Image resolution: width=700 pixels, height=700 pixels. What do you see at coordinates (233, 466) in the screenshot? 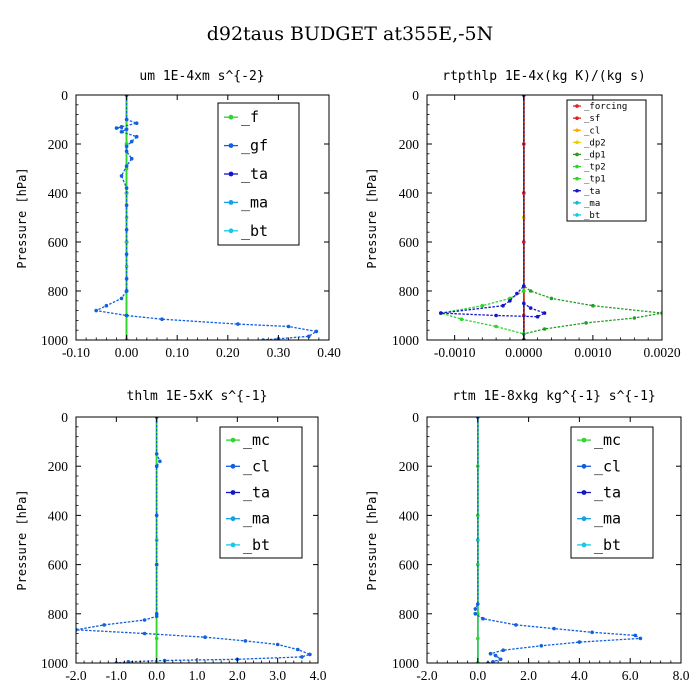
I see `legend-marker-thlm-cl` at bounding box center [233, 466].